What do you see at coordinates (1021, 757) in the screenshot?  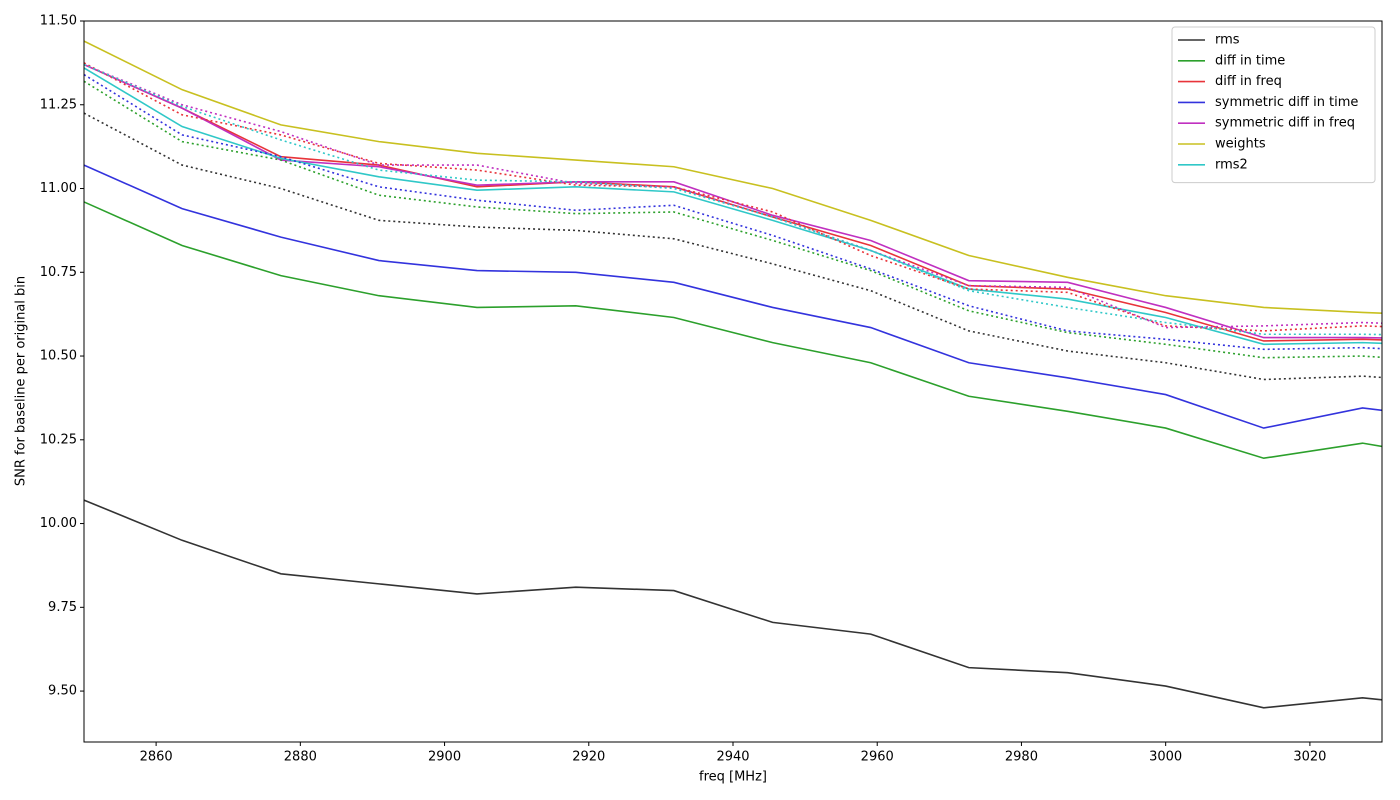 I see `x-tick-label: 2980` at bounding box center [1021, 757].